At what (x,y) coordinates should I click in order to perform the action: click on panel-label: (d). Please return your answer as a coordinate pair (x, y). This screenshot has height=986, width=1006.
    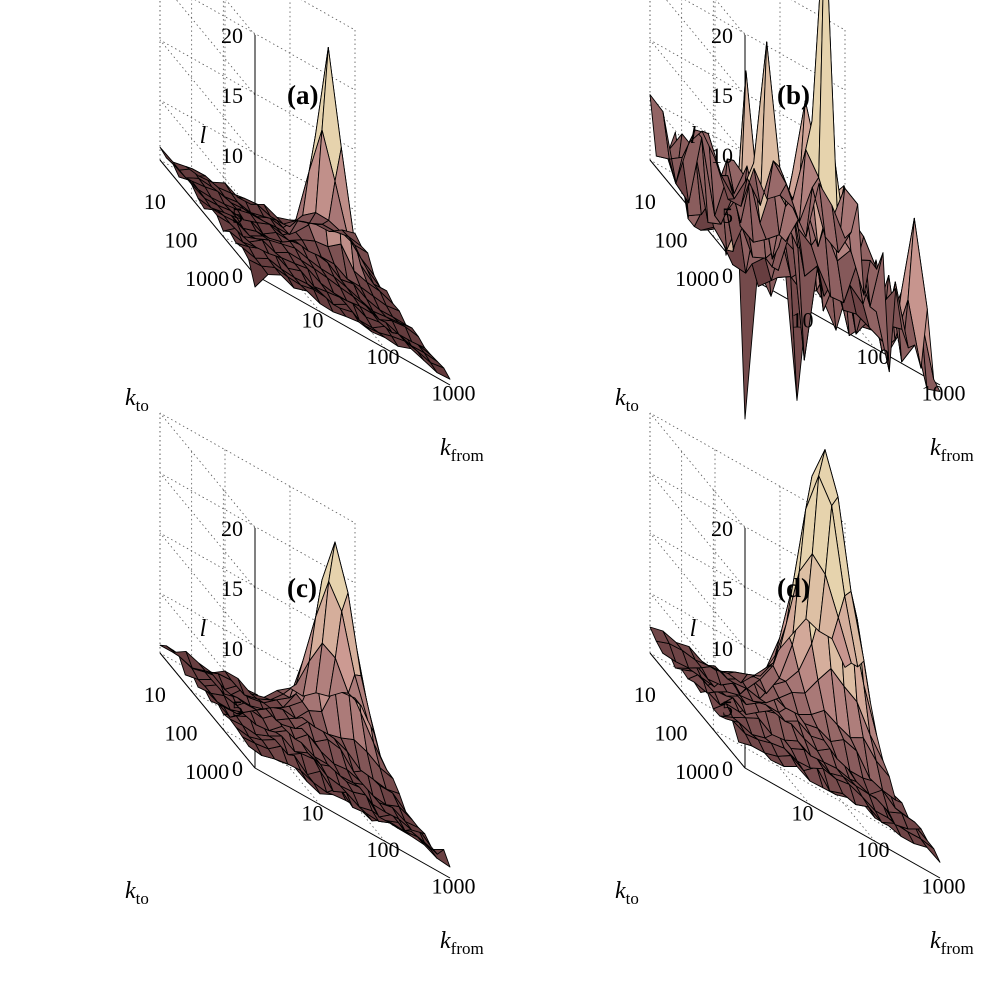
    Looking at the image, I should click on (793, 588).